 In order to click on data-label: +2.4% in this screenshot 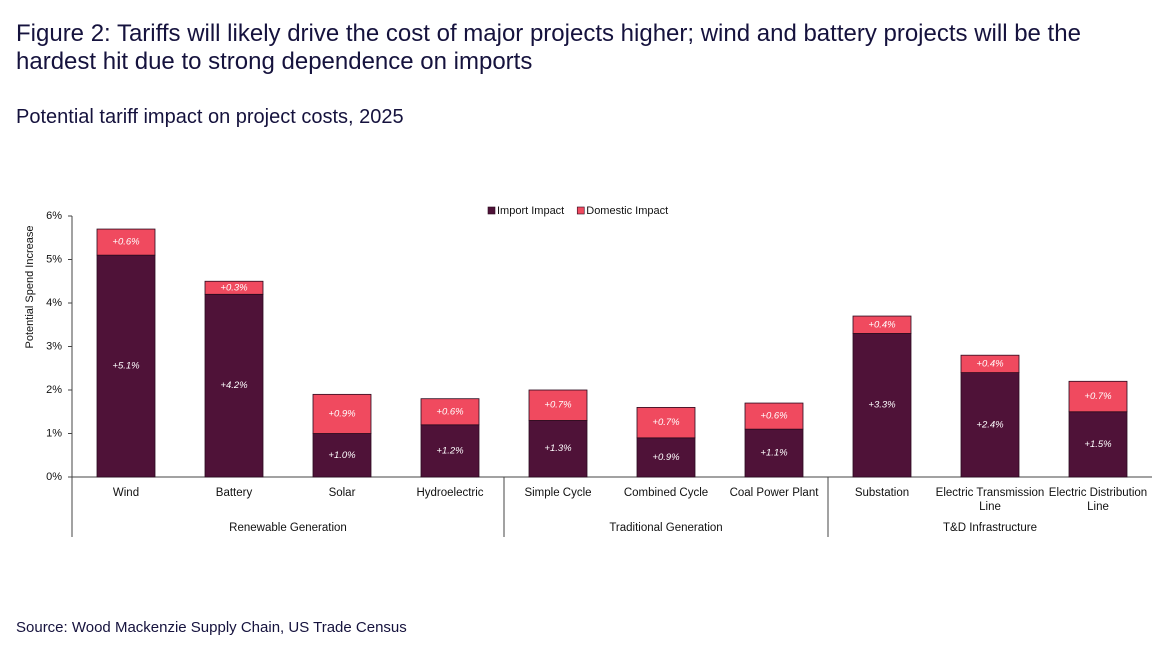, I will do `click(990, 424)`.